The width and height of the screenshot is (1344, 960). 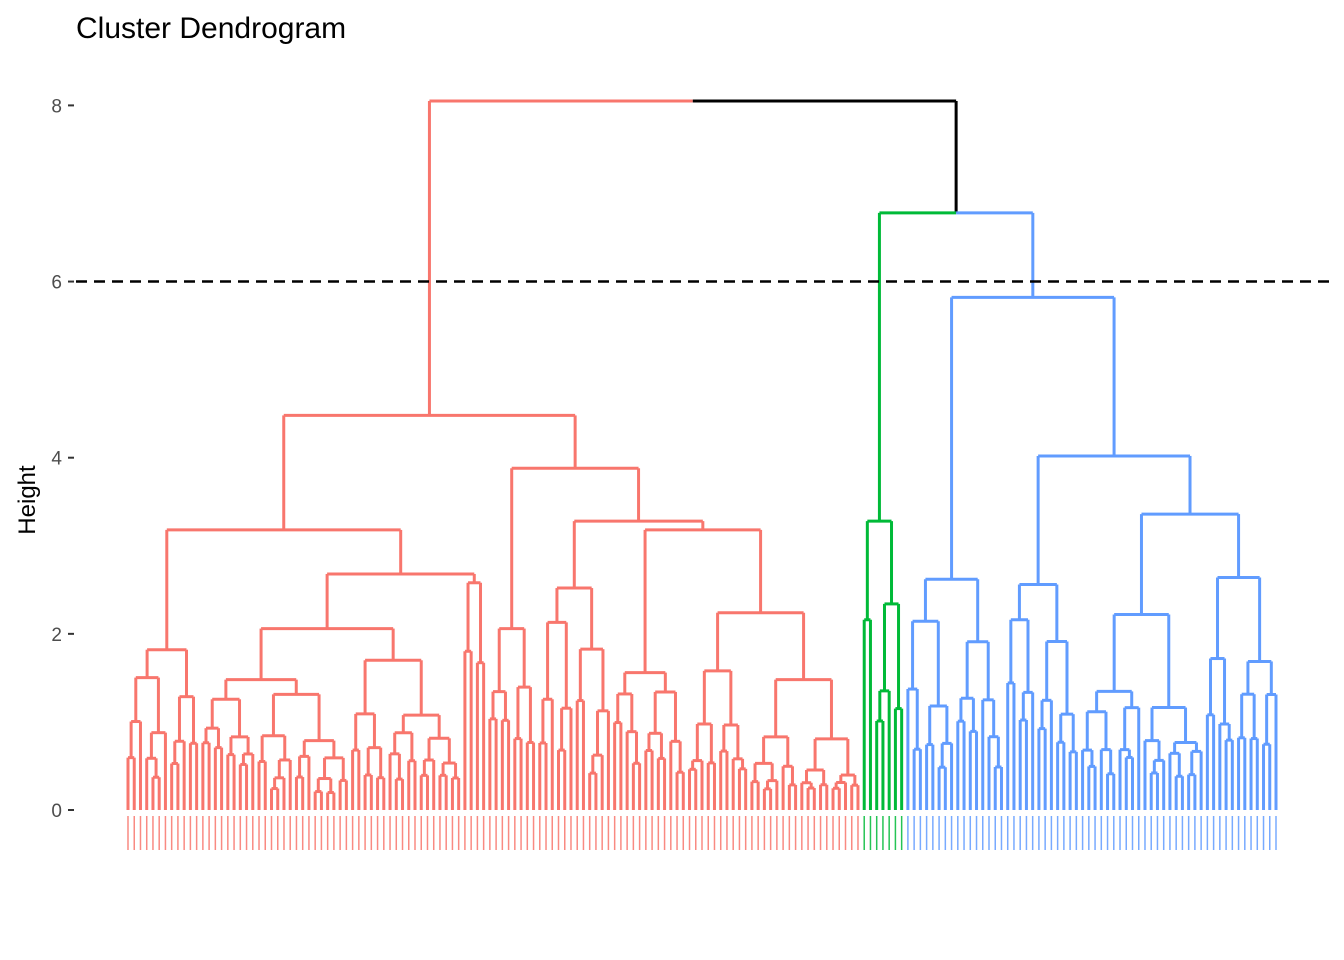 I want to click on y-tick-label: 8, so click(x=56, y=106).